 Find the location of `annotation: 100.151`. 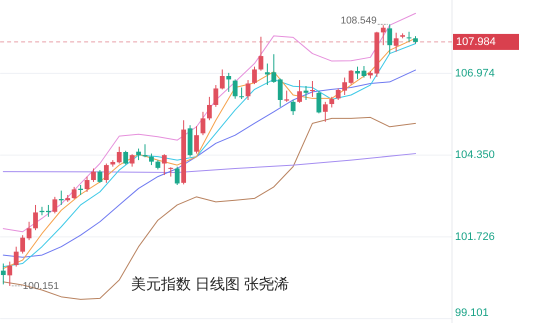

annotation: 100.151 is located at coordinates (41, 286).